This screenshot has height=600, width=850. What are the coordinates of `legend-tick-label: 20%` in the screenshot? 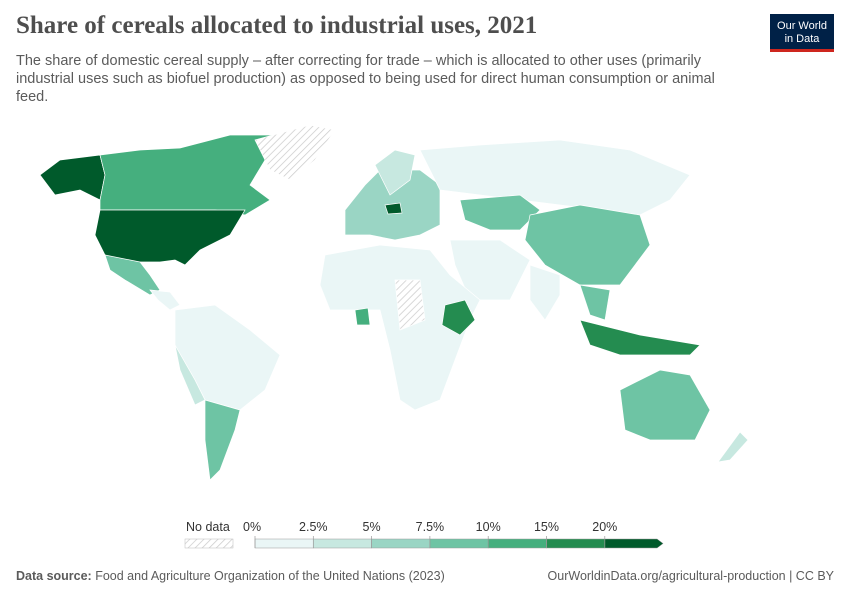 It's located at (604, 527).